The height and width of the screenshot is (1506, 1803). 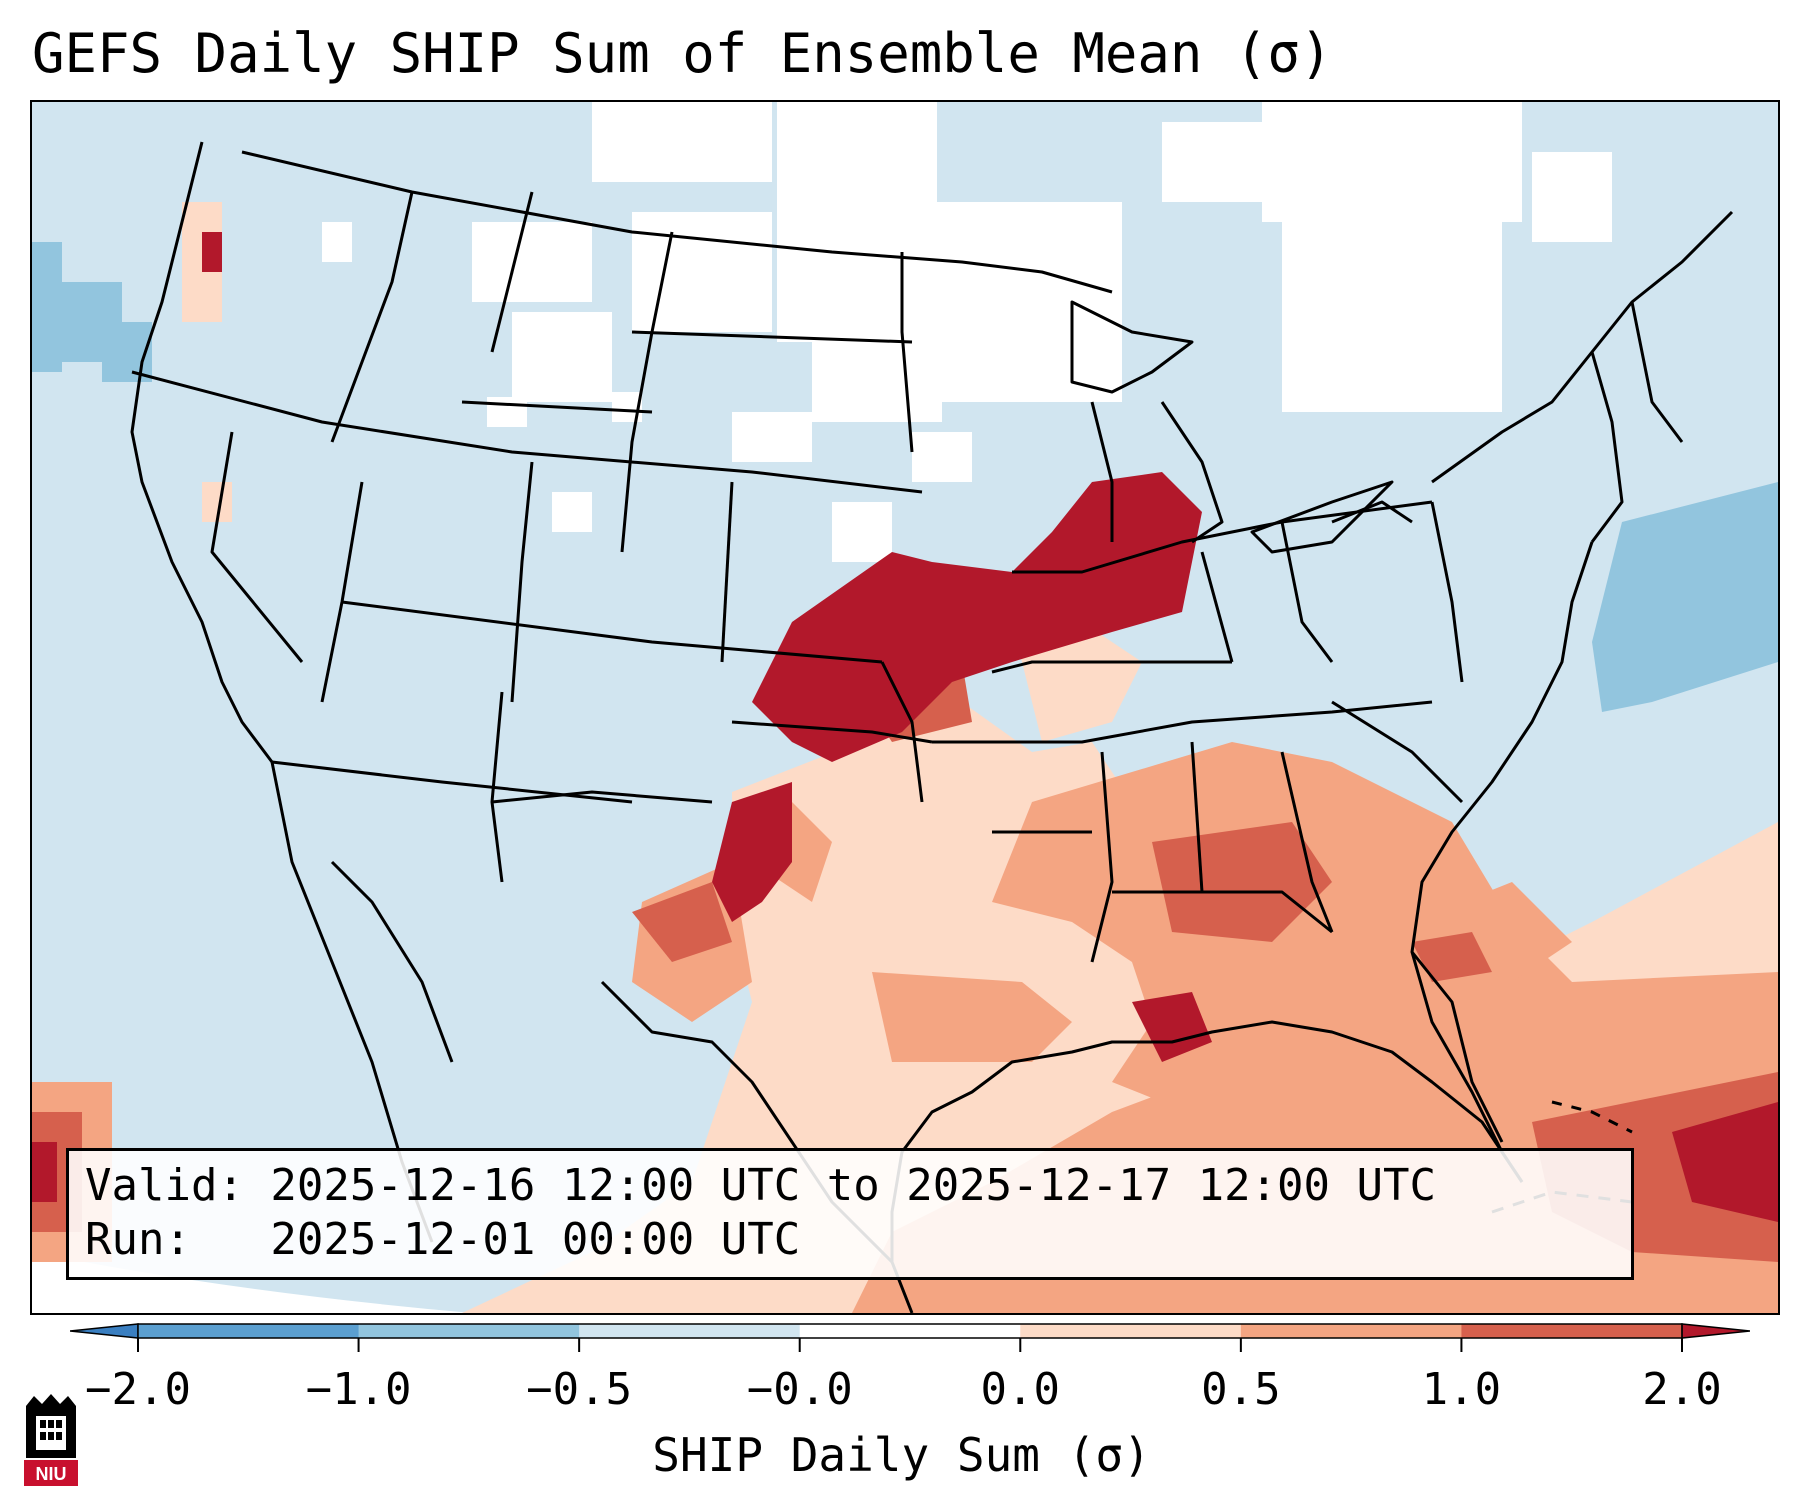 I want to click on colorbar-tick-label: −0.0, so click(x=799, y=1389).